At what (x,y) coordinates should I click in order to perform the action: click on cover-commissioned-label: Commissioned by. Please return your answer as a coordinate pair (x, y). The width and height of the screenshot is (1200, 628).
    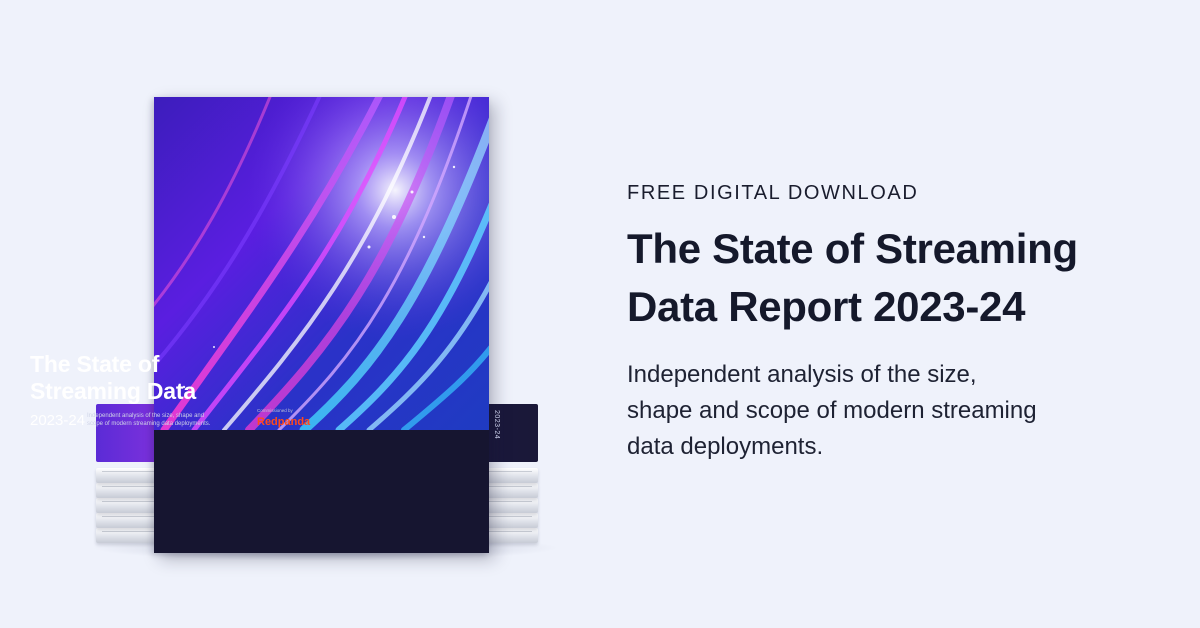
    Looking at the image, I should click on (275, 410).